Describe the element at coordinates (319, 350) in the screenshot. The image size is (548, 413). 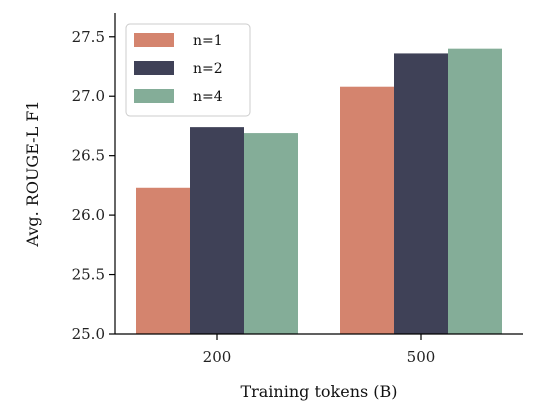
I see `x-axis-ticks: 200 500` at that location.